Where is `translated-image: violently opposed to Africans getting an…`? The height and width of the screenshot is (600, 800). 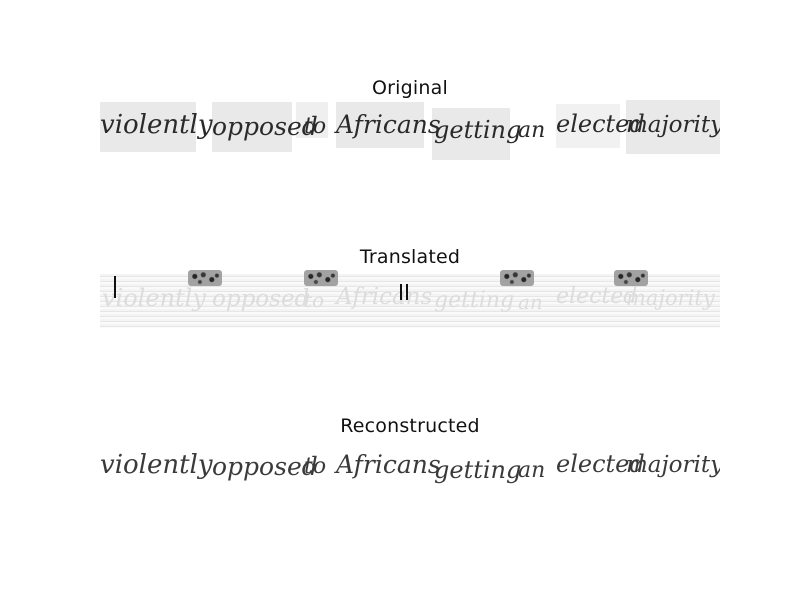 translated-image: violently opposed to Africans getting an… is located at coordinates (410, 299).